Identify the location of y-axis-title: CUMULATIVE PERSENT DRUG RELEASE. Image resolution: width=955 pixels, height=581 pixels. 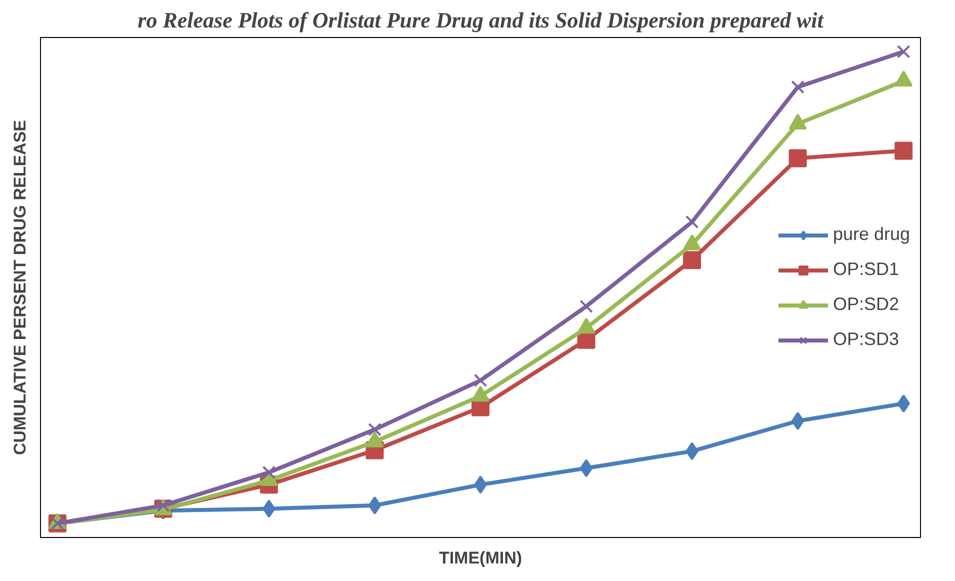
(20, 287).